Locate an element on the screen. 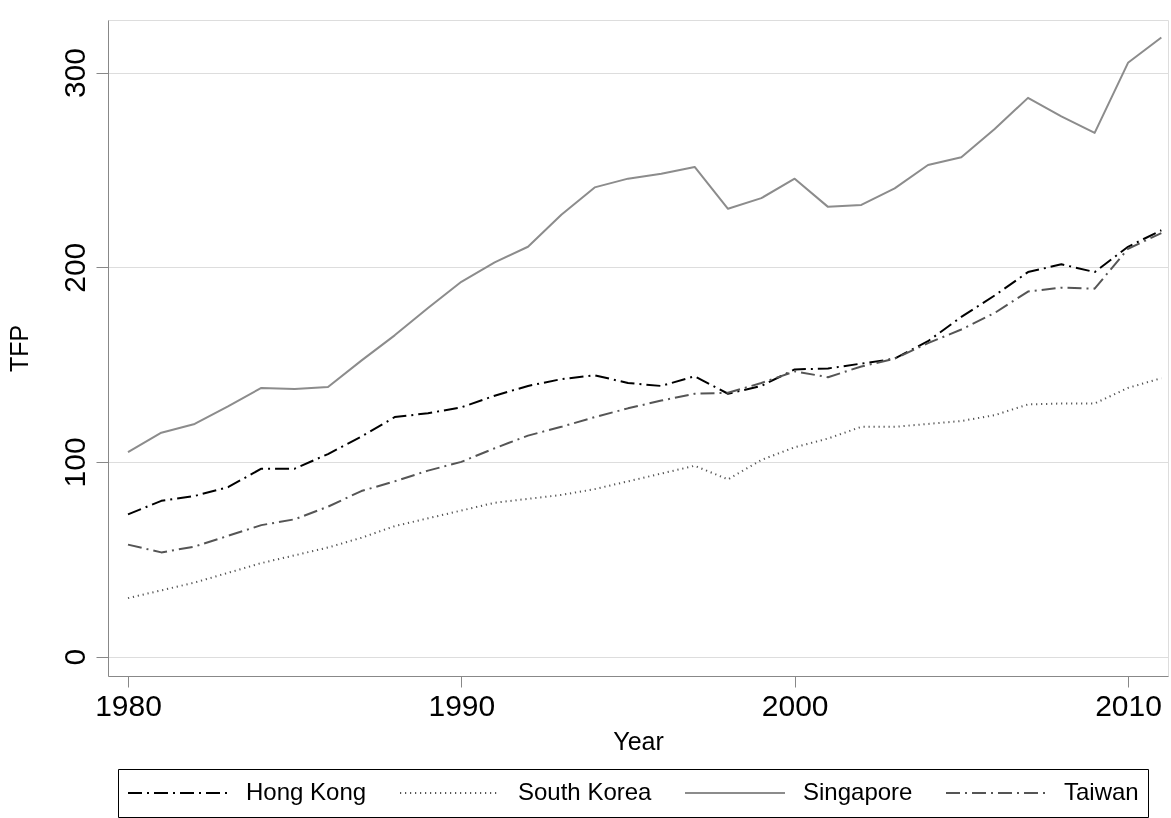 Image resolution: width=1171 pixels, height=818 pixels. y-axis-title: TFP is located at coordinates (18, 348).